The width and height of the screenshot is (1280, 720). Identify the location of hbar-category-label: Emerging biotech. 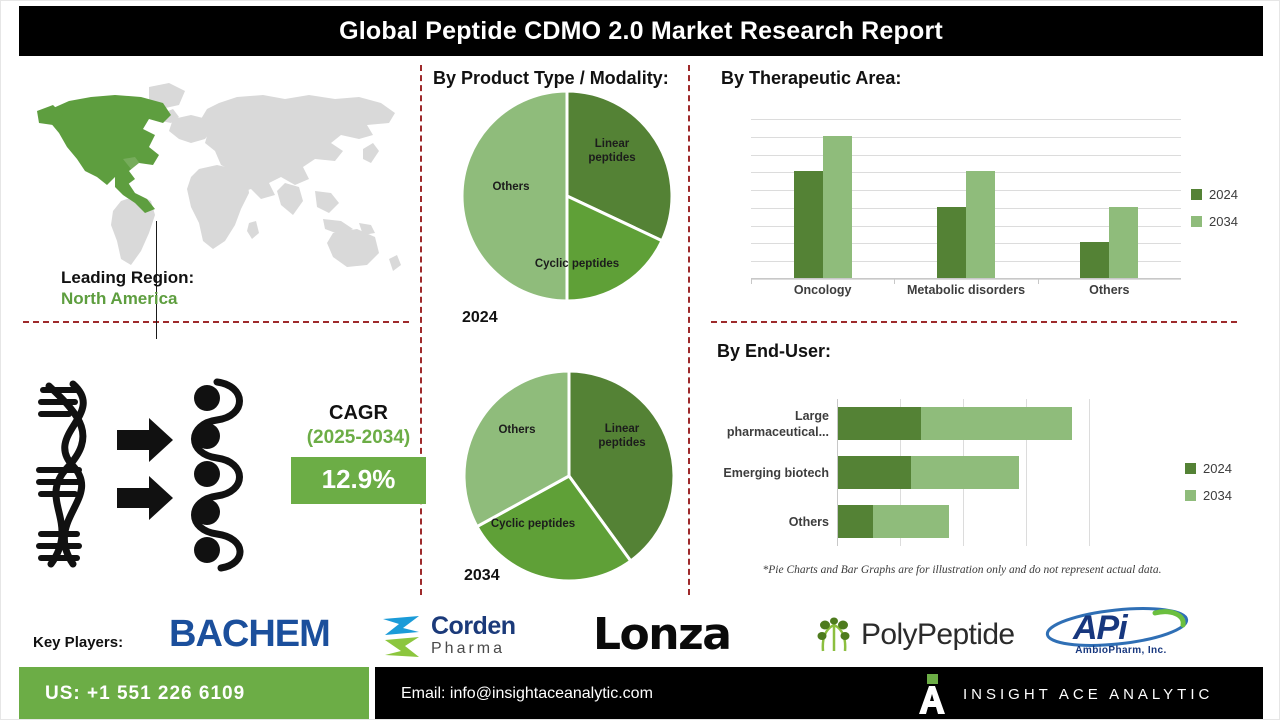
(765, 473).